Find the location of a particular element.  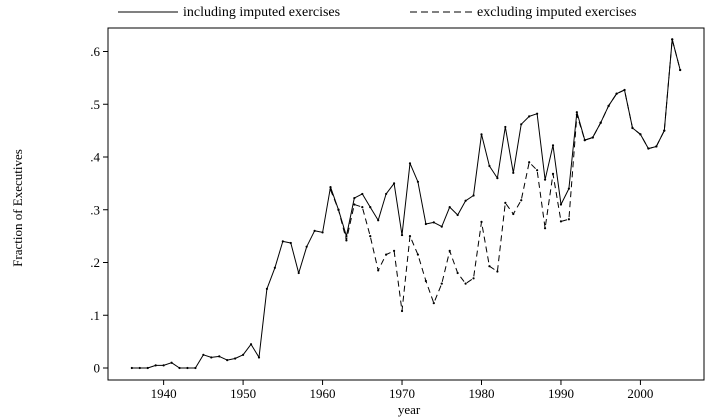

x-tick-label: 1940 is located at coordinates (164, 393).